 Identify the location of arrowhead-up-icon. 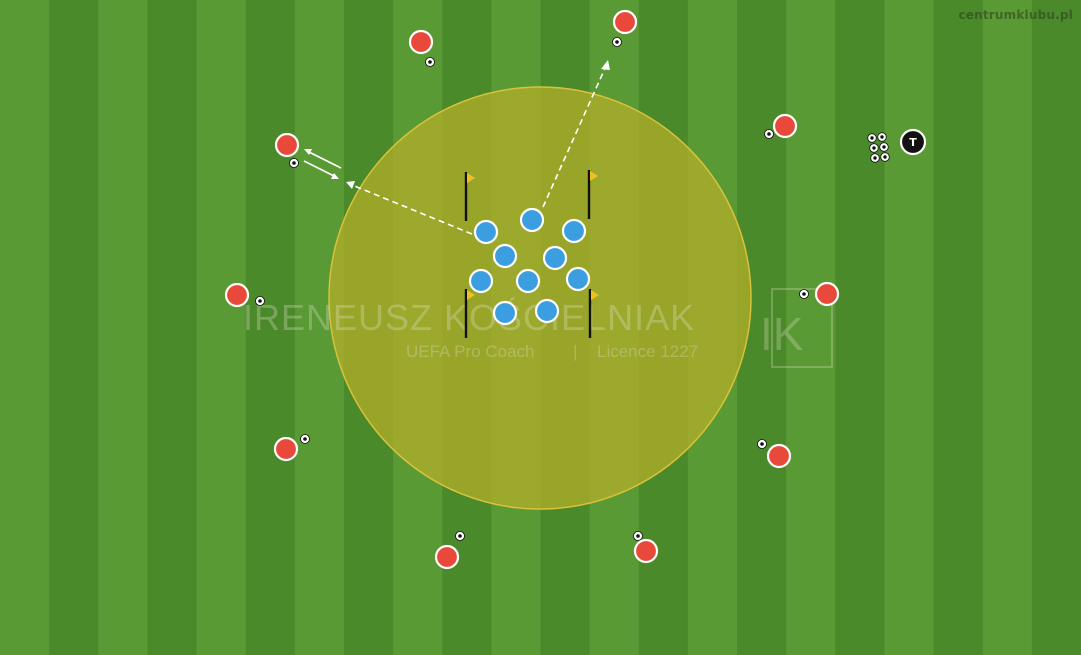
(605, 65).